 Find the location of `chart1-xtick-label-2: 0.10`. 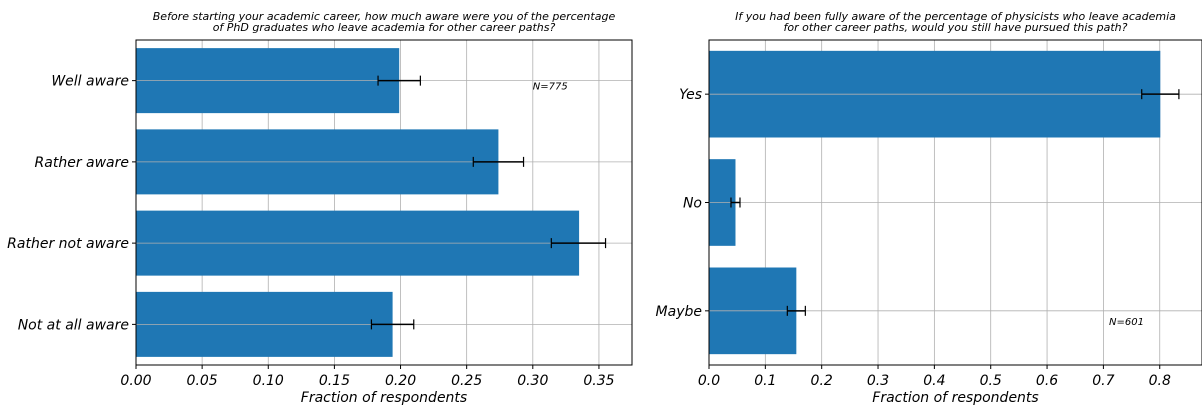

chart1-xtick-label-2: 0.10 is located at coordinates (268, 381).